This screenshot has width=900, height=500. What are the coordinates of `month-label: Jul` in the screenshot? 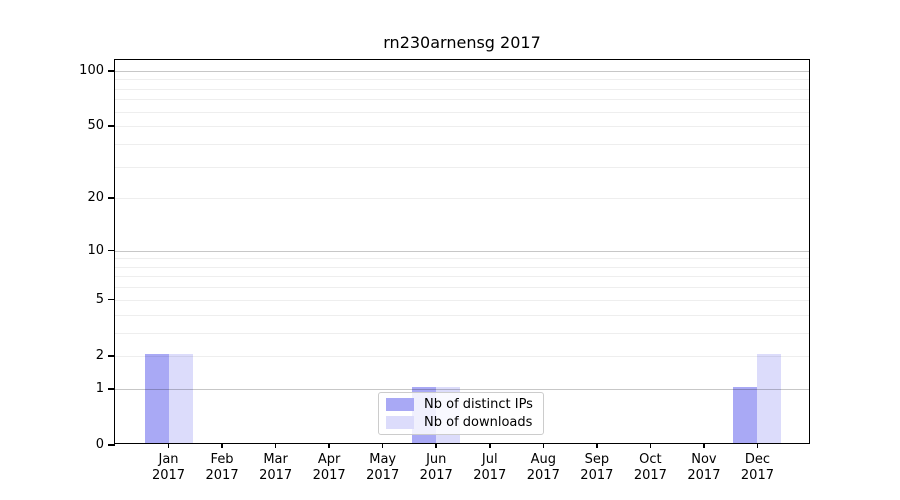 It's located at (489, 459).